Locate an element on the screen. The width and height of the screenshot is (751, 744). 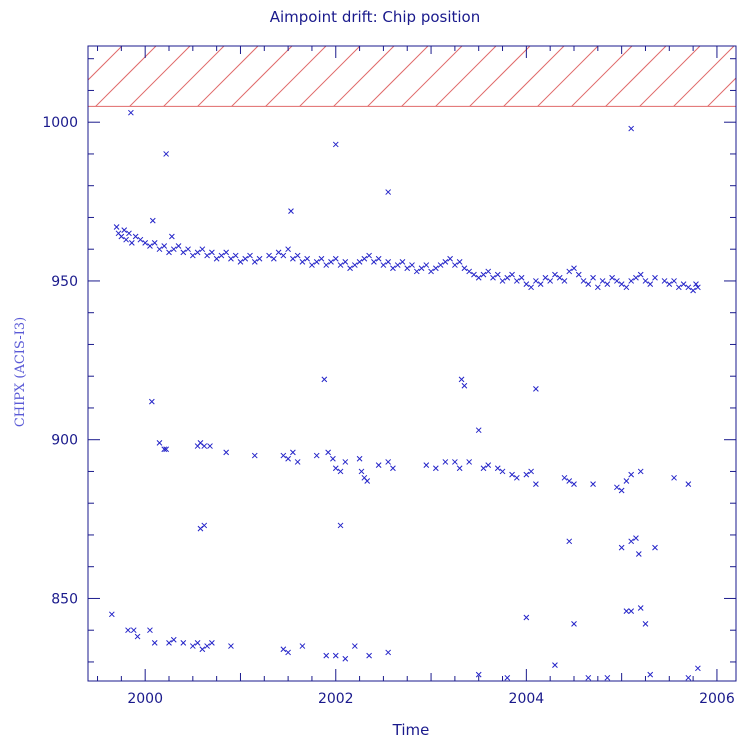
x-tick-label: 2004 is located at coordinates (527, 699).